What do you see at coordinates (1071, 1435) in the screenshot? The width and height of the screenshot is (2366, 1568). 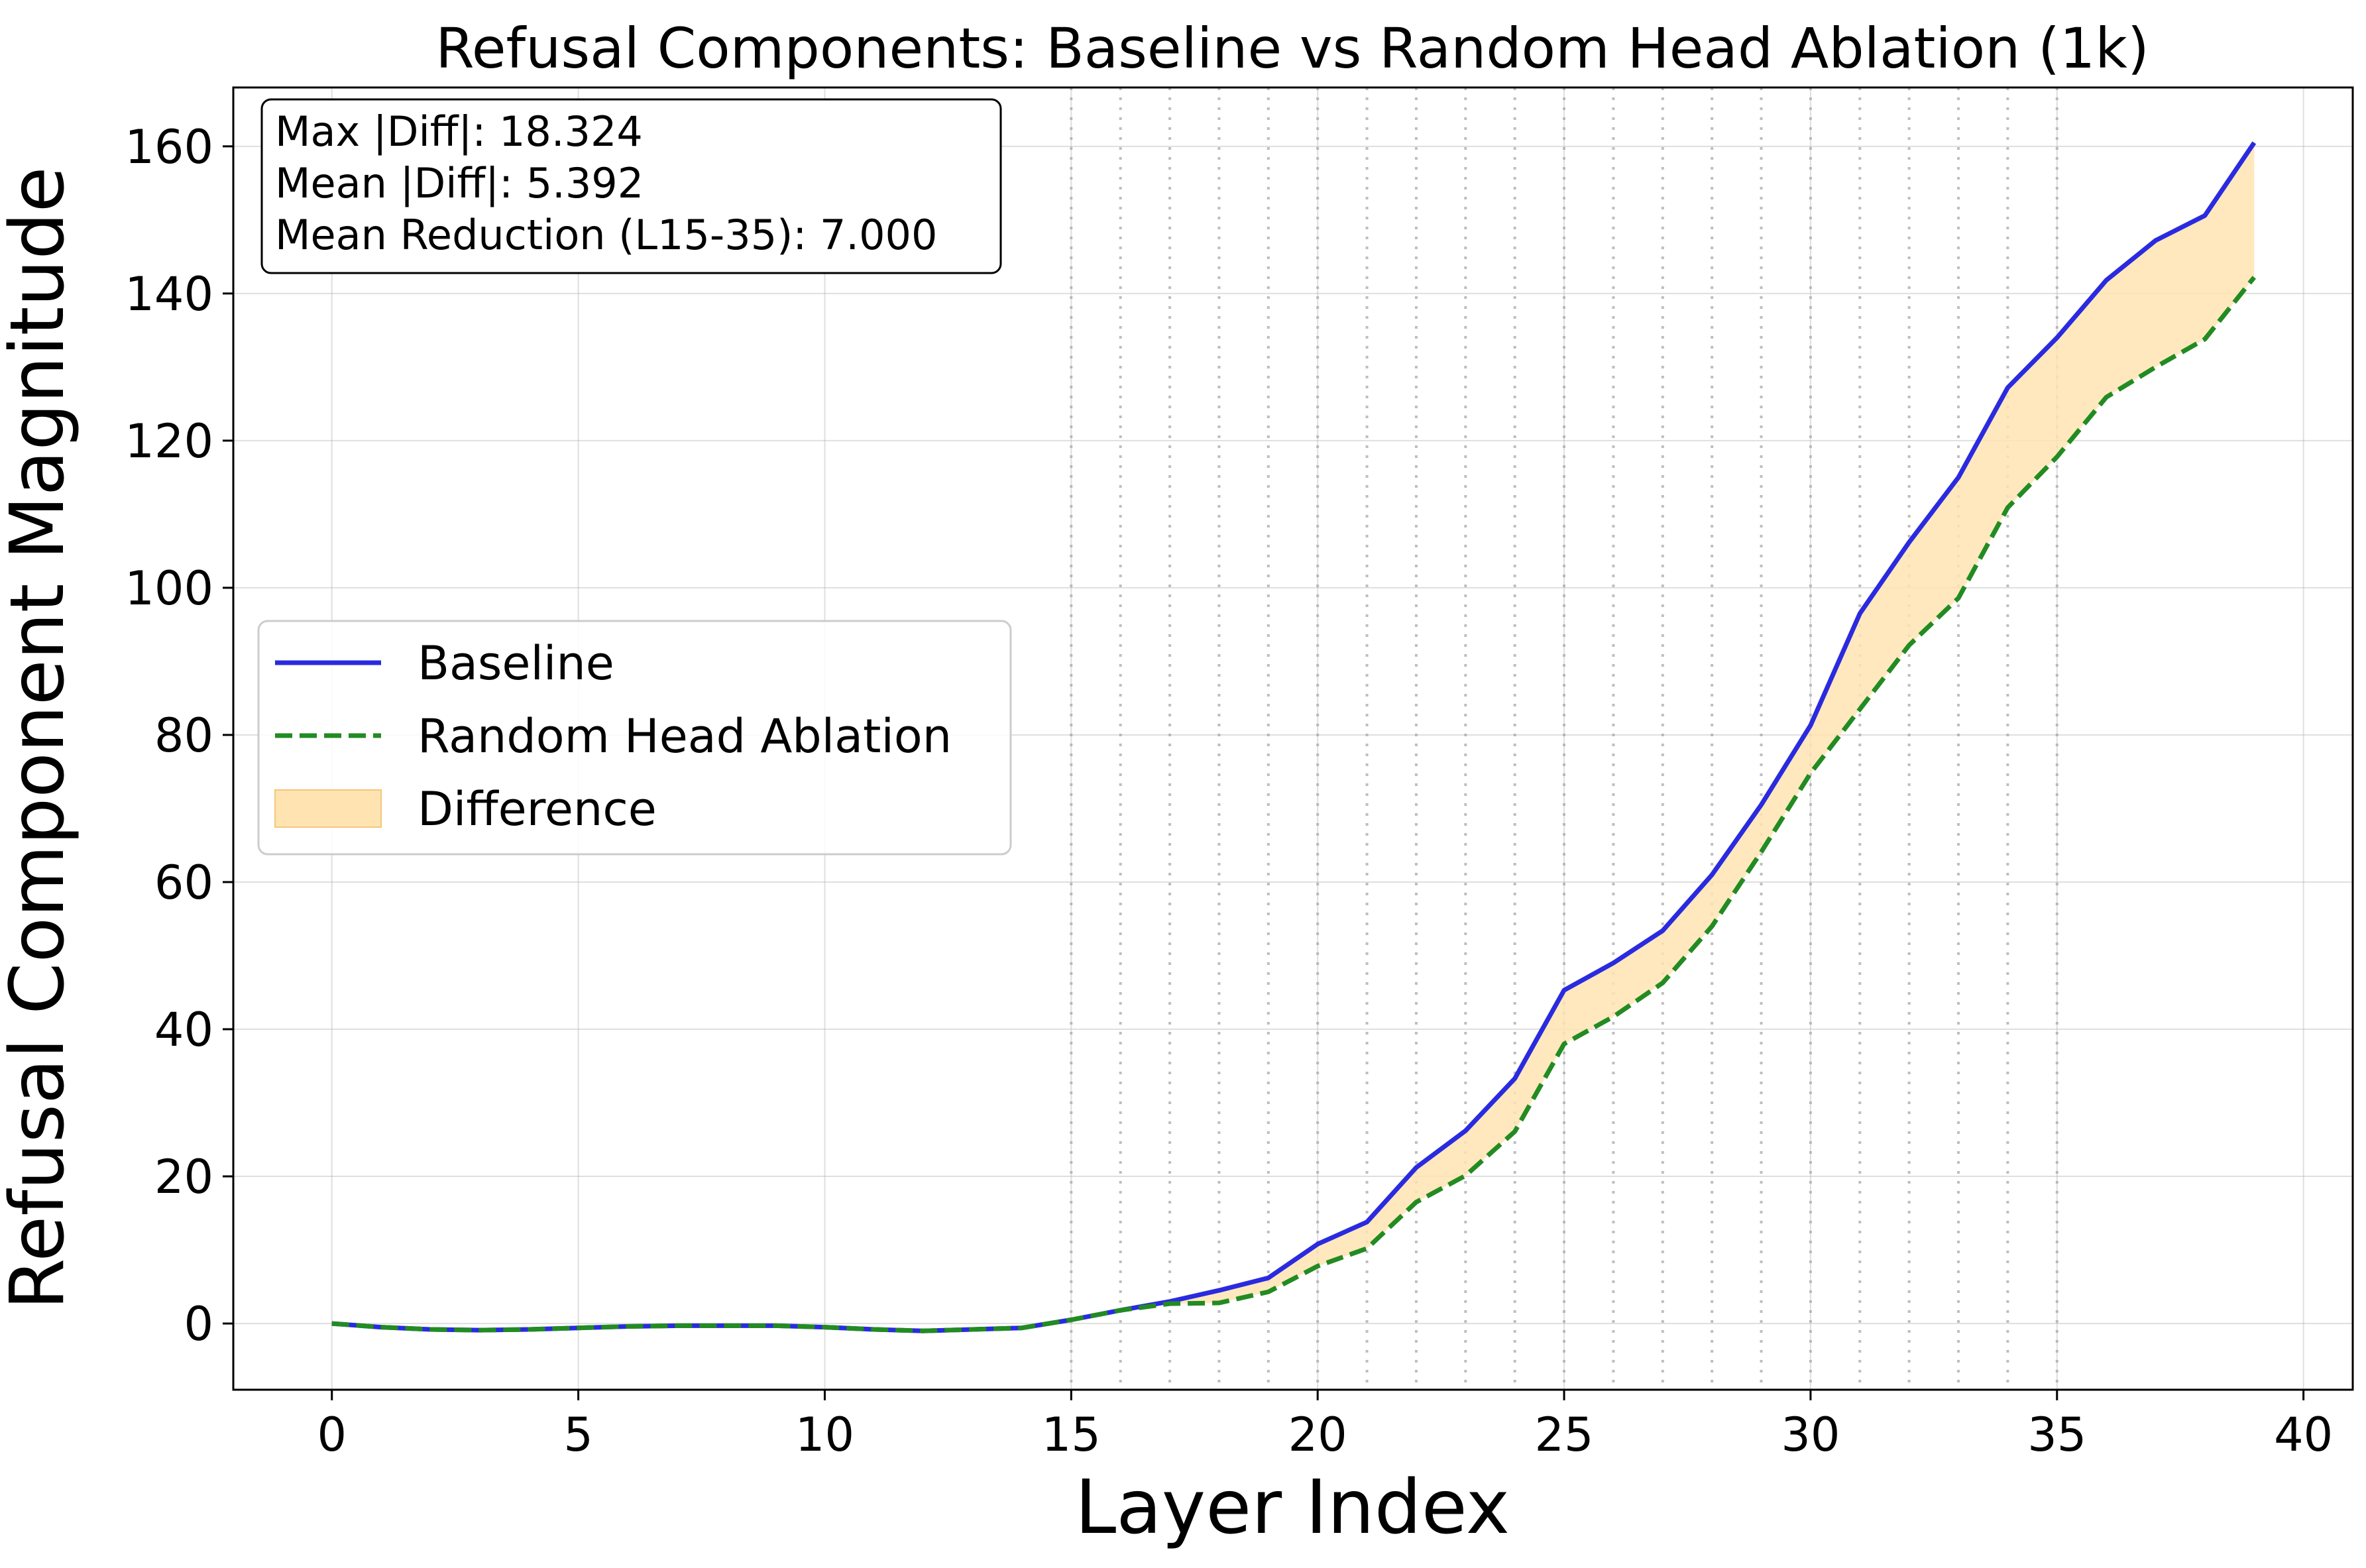 I see `x-tick-label: 15` at bounding box center [1071, 1435].